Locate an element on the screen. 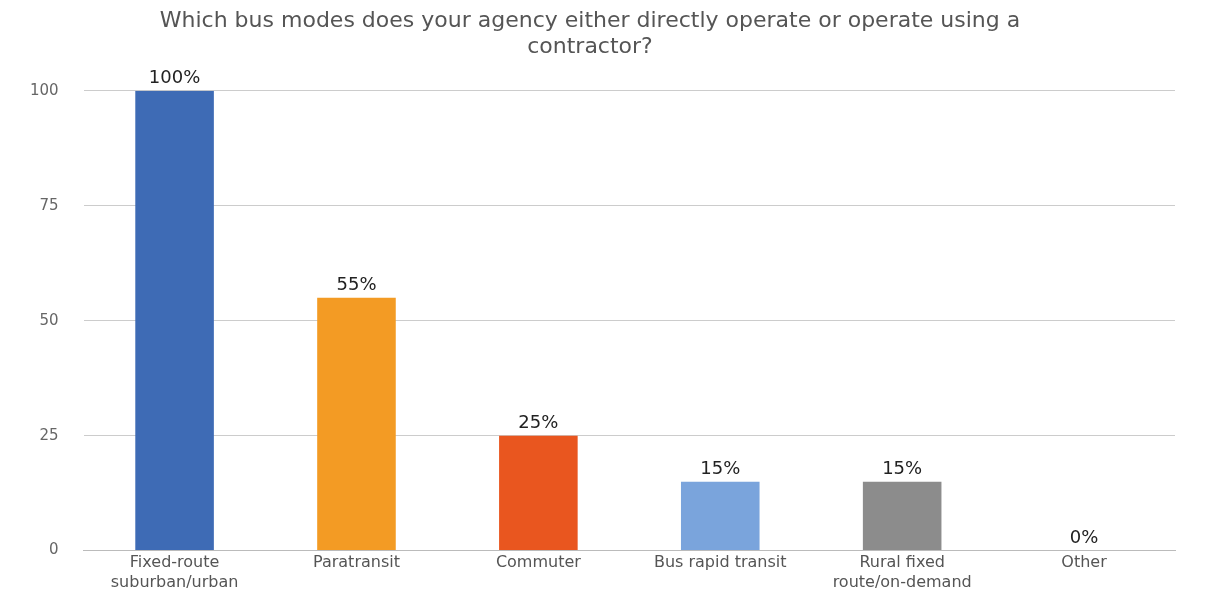 This screenshot has height=600, width=1215. x-tick-label: Bus rapid transit is located at coordinates (720, 562).